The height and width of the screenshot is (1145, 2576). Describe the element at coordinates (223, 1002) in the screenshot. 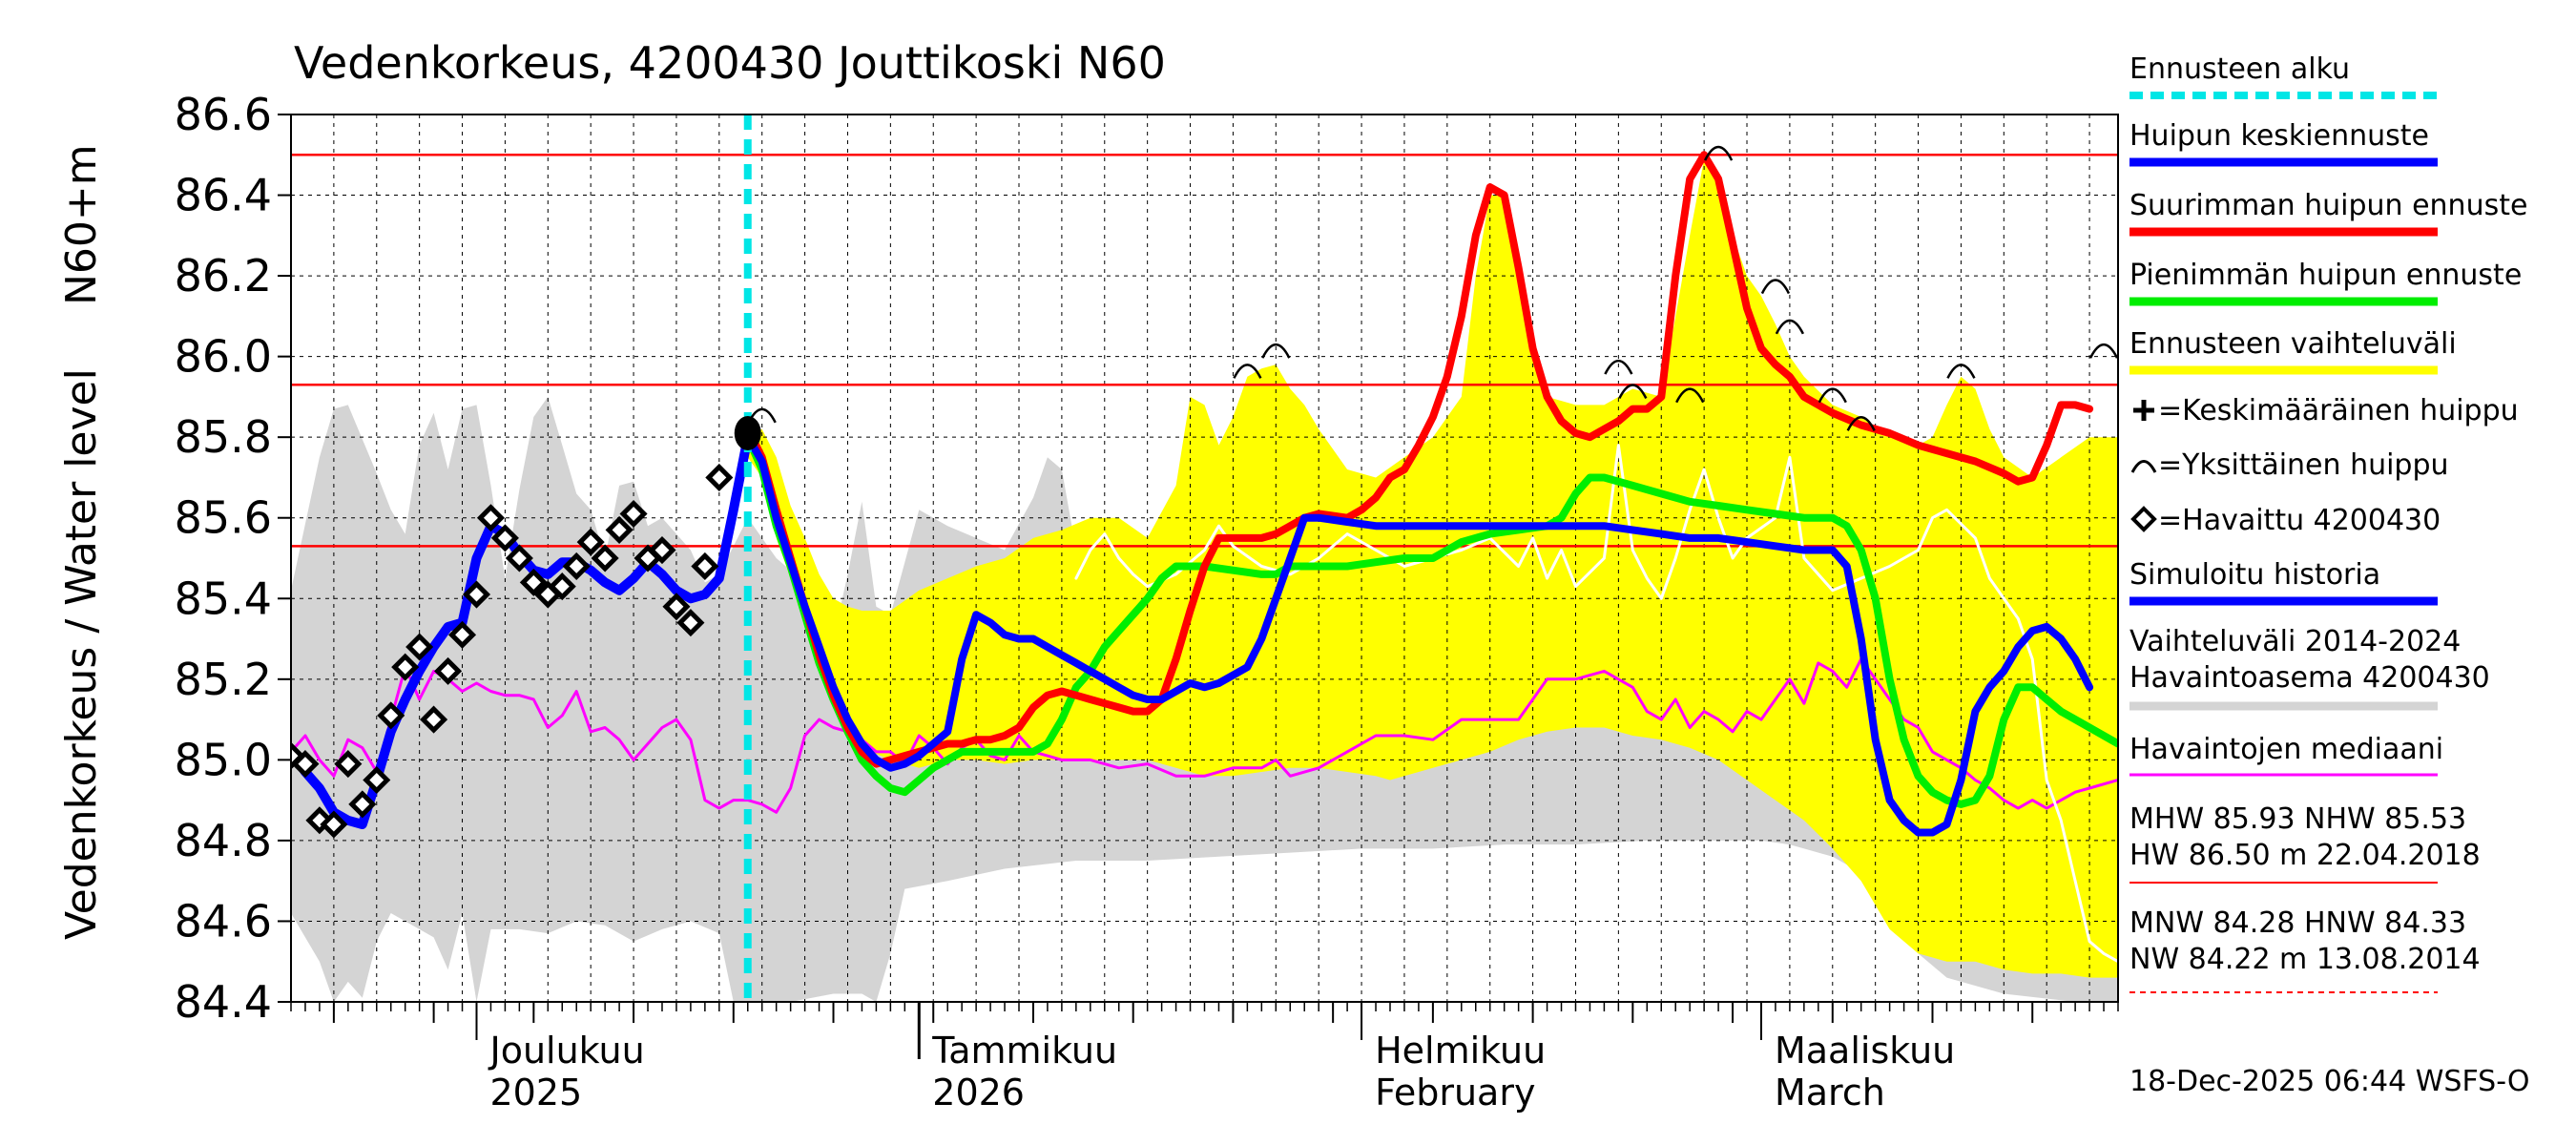

I see `y-tick-label: 84.4` at that location.